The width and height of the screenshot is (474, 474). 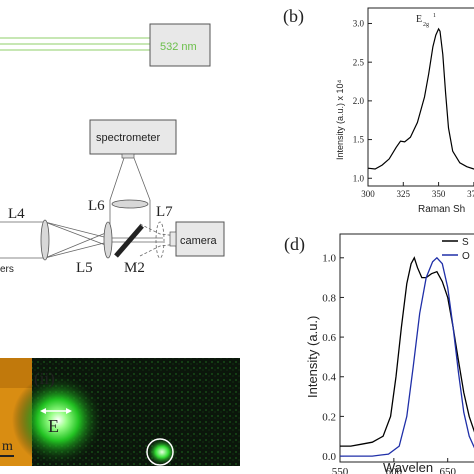 I want to click on spectrometer-box, so click(x=133, y=137).